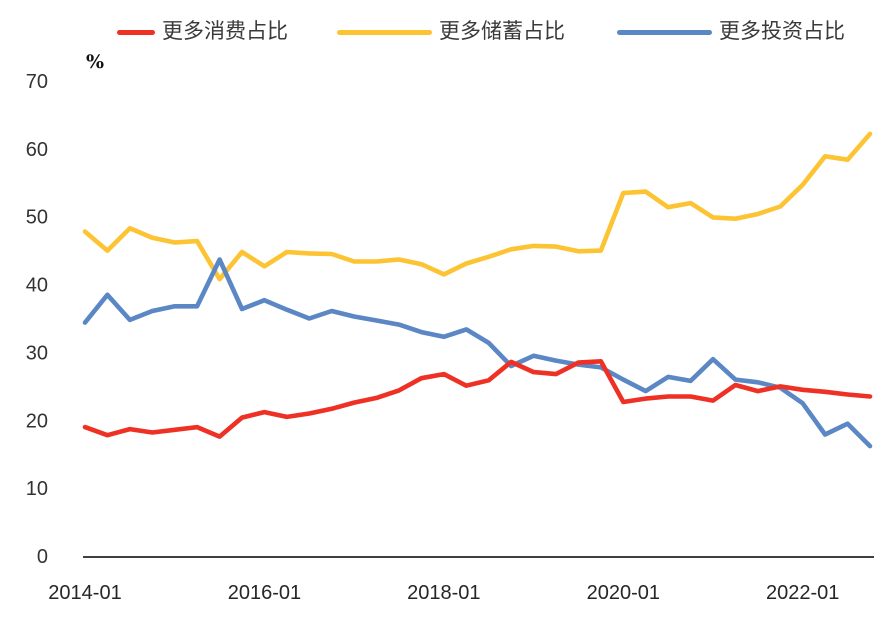 This screenshot has width=894, height=638. What do you see at coordinates (95, 62) in the screenshot?
I see `y-axis-unit-label: %` at bounding box center [95, 62].